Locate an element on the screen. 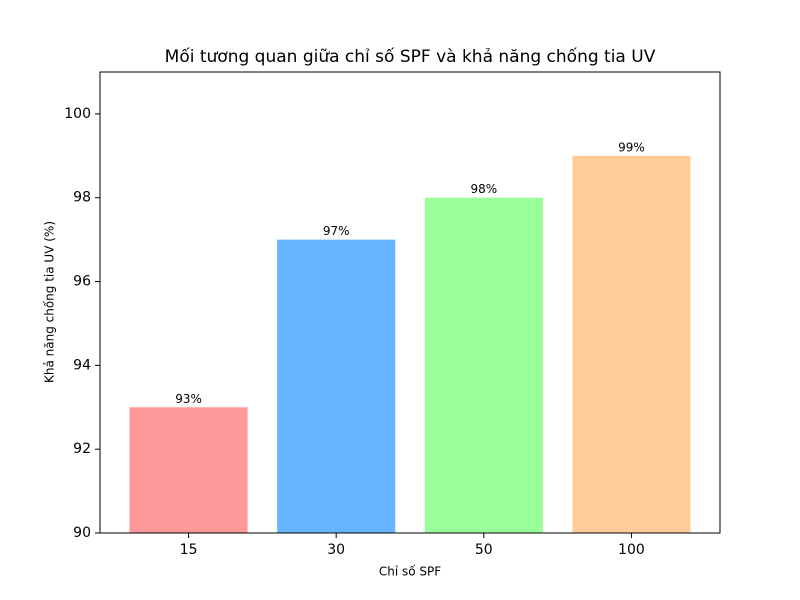 The width and height of the screenshot is (800, 600). data-label: 93% is located at coordinates (188, 399).